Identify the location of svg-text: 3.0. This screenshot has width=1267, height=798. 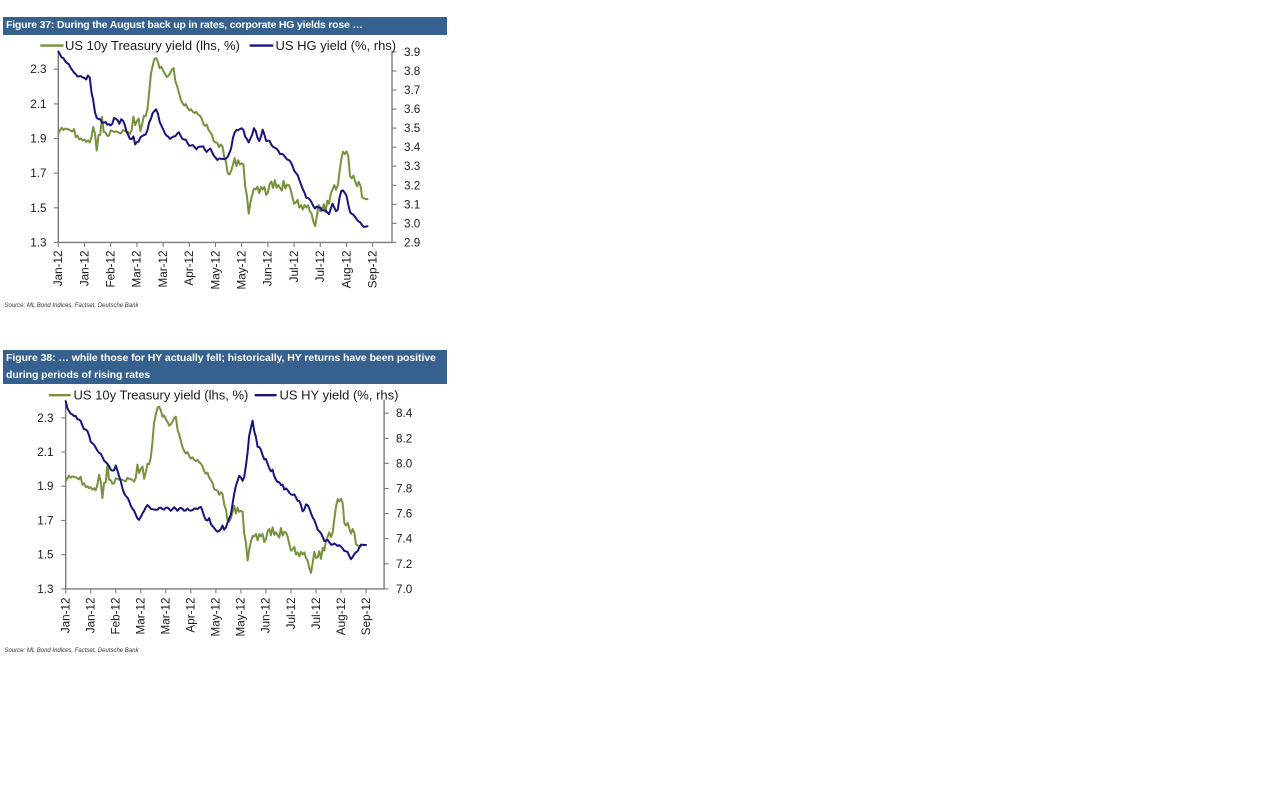
(412, 223).